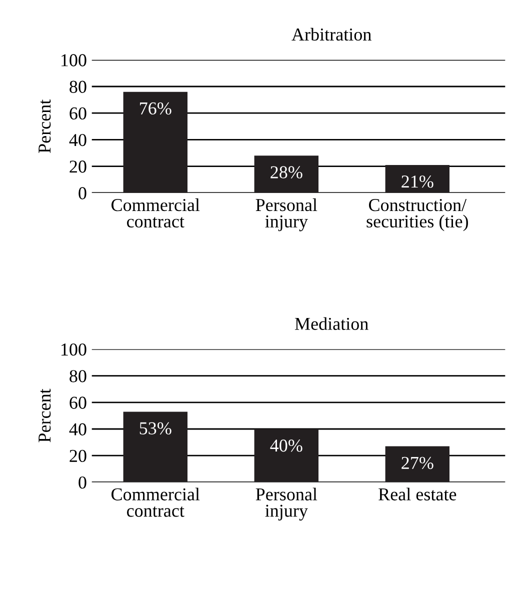 The width and height of the screenshot is (516, 599). What do you see at coordinates (417, 215) in the screenshot?
I see `x-tick-label: Construction/ securities (tie)` at bounding box center [417, 215].